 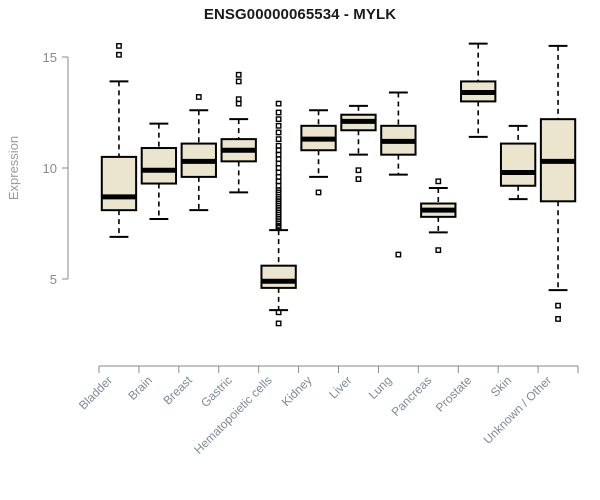 I want to click on x-axis-label-9: Prostate, so click(x=454, y=394).